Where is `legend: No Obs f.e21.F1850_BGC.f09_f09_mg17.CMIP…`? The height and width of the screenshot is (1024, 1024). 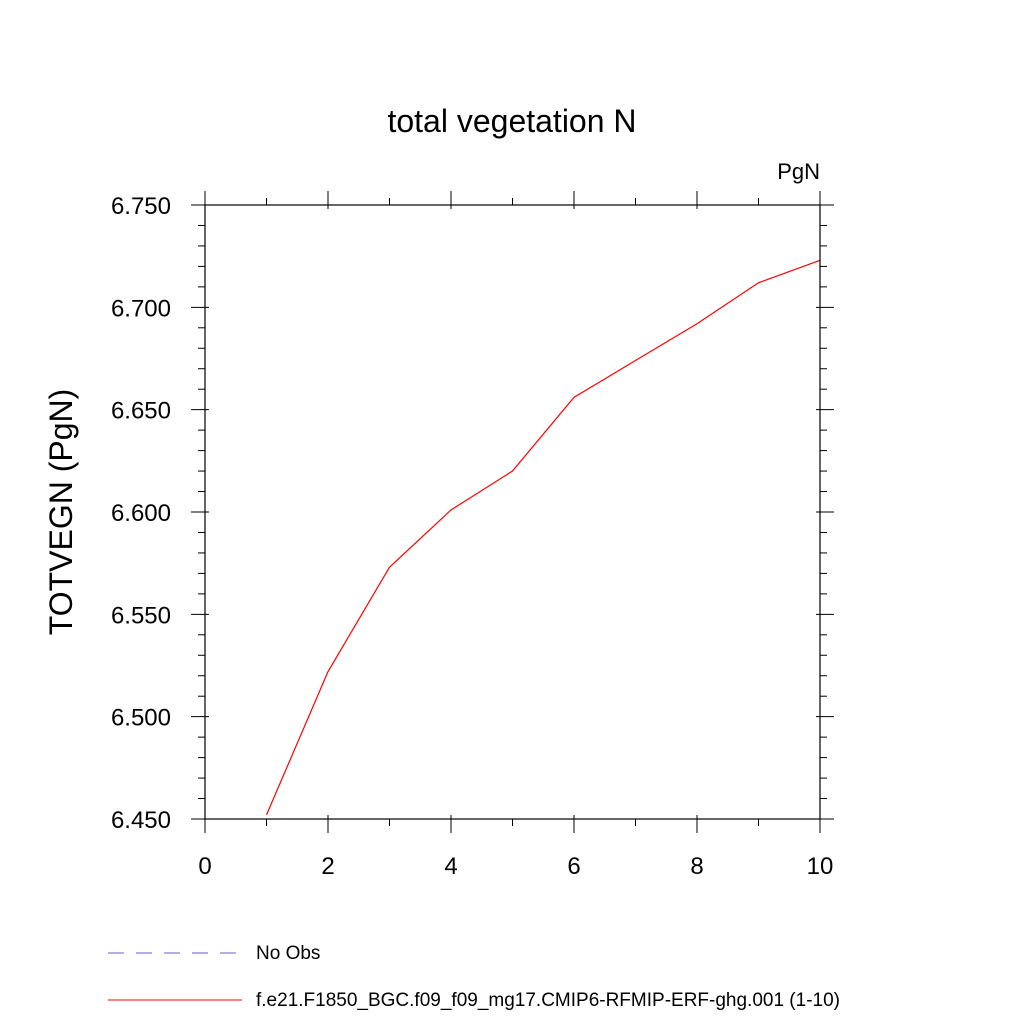 legend: No Obs f.e21.F1850_BGC.f09_f09_mg17.CMIP… is located at coordinates (474, 977).